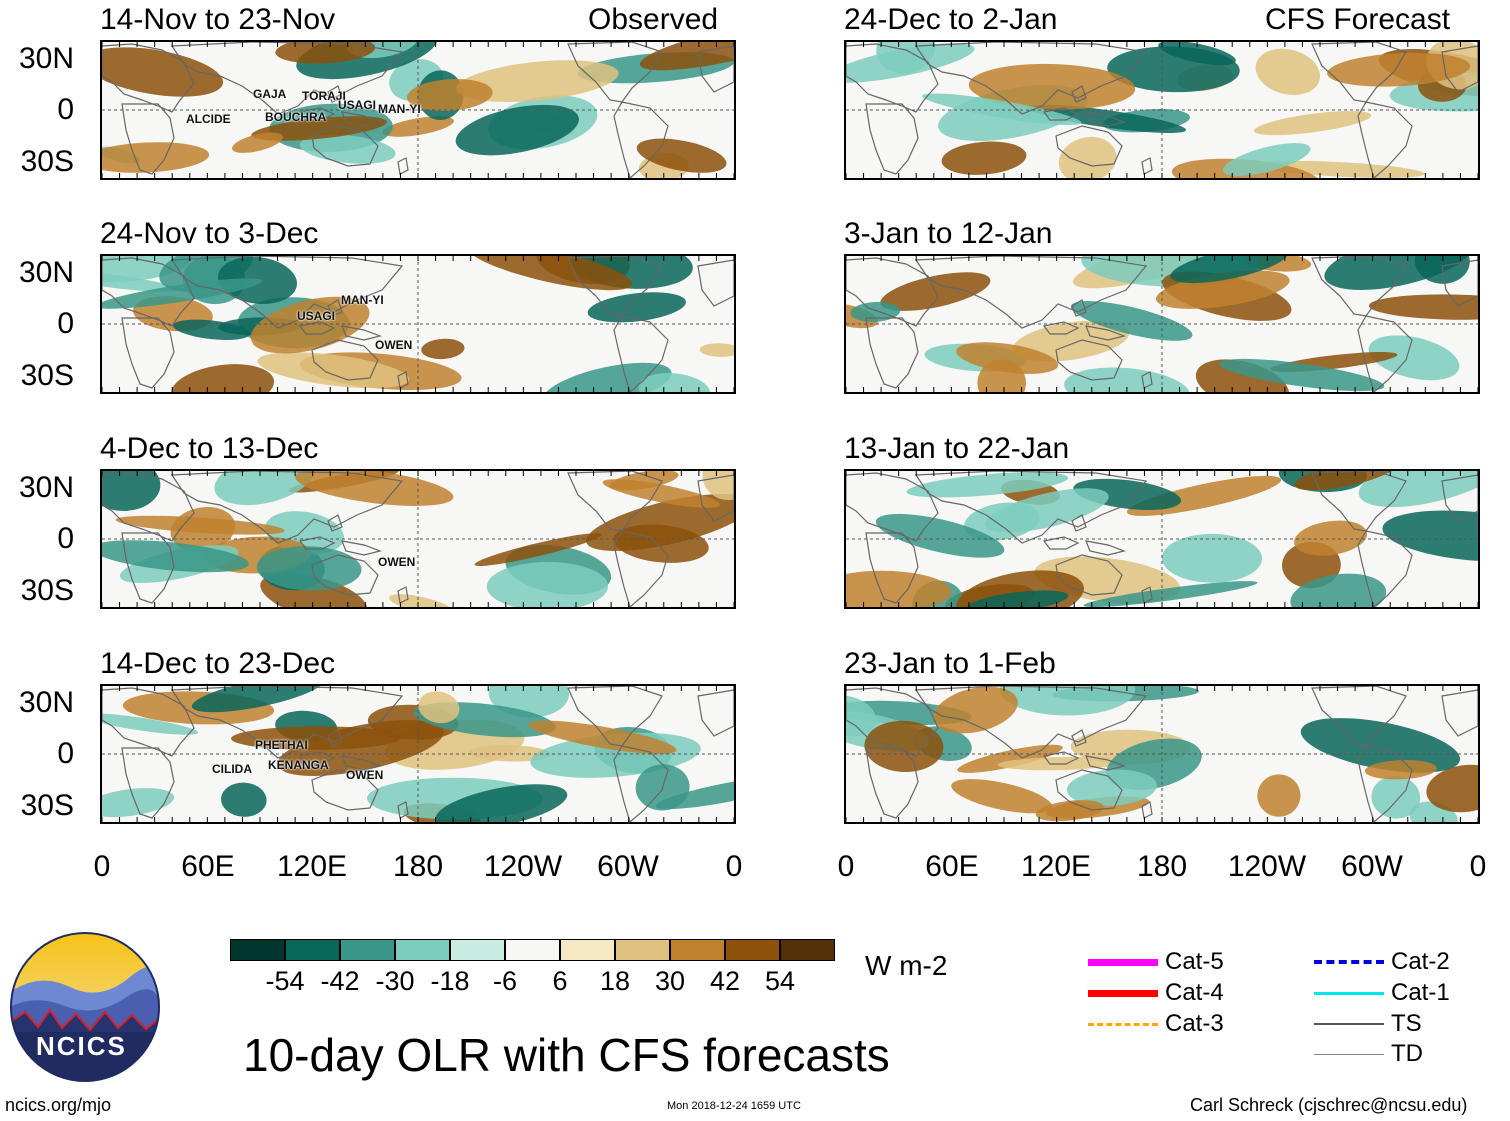 Image resolution: width=1510 pixels, height=1121 pixels. I want to click on storm-label: MAN-YI, so click(362, 300).